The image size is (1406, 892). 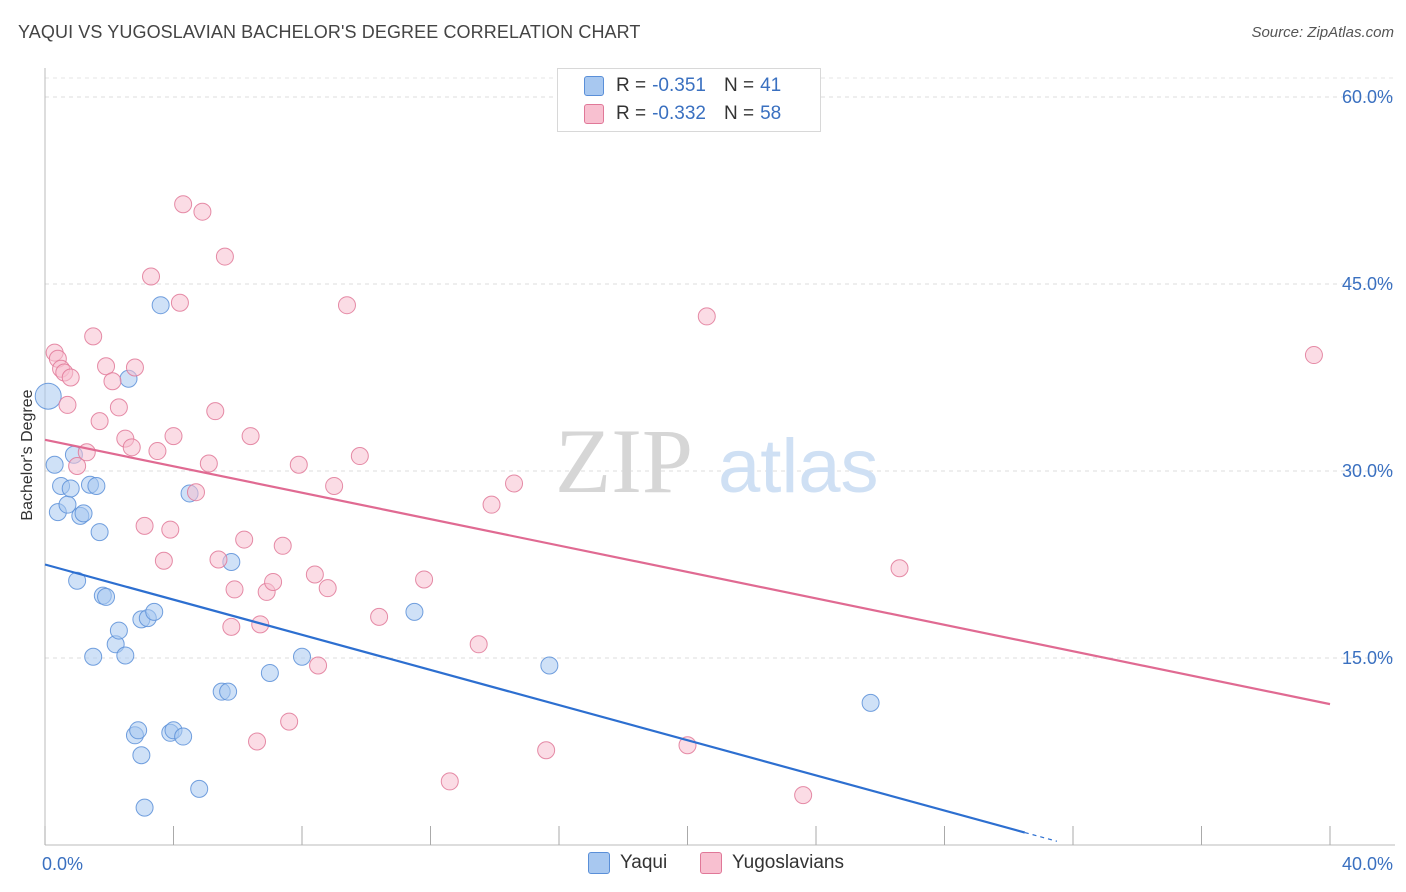 I want to click on y-tick-label: 45.0%, so click(x=1367, y=284).